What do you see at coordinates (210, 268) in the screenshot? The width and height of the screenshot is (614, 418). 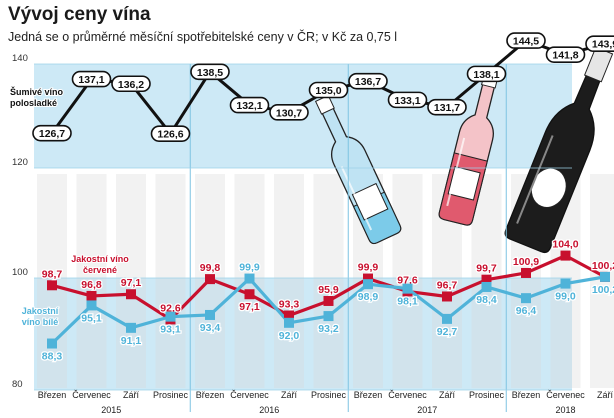 I see `data-label: 99,8` at bounding box center [210, 268].